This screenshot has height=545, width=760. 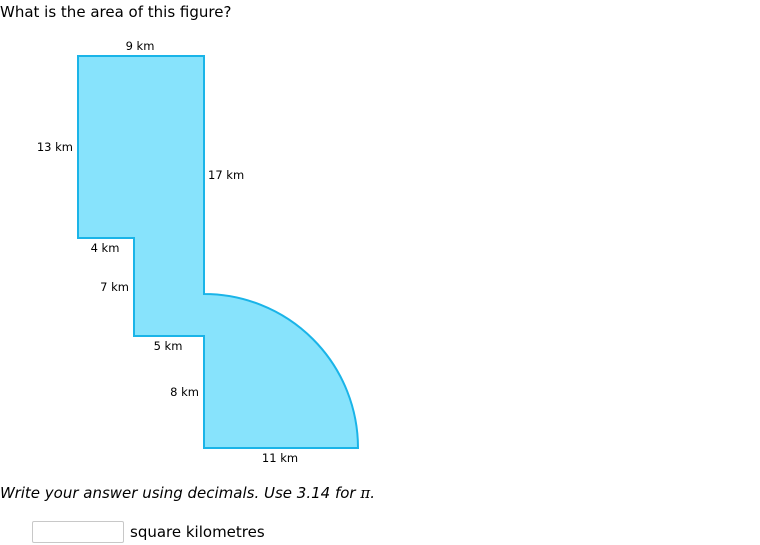 I want to click on answer-row: square kilometres, so click(x=148, y=532).